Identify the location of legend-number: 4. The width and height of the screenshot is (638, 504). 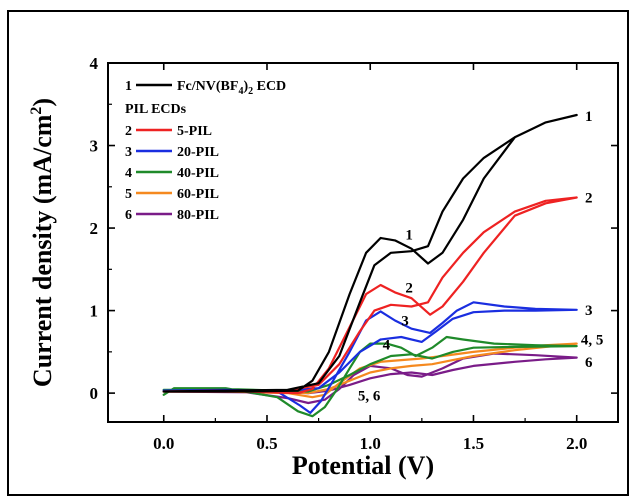
(128, 173).